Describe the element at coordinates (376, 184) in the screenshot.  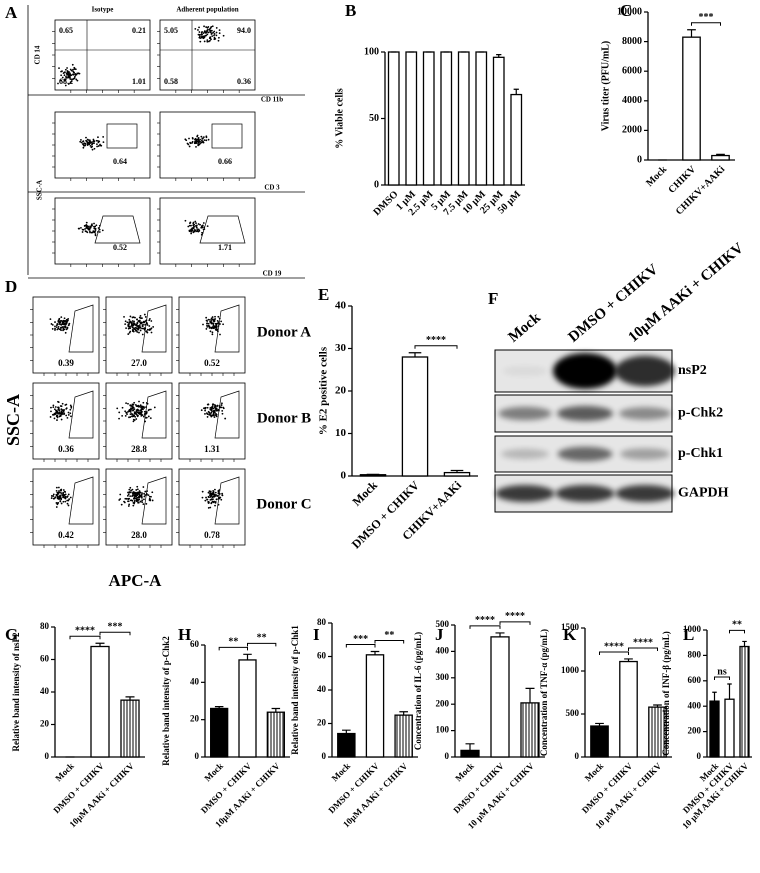
I see `y-tick-label: 0` at that location.